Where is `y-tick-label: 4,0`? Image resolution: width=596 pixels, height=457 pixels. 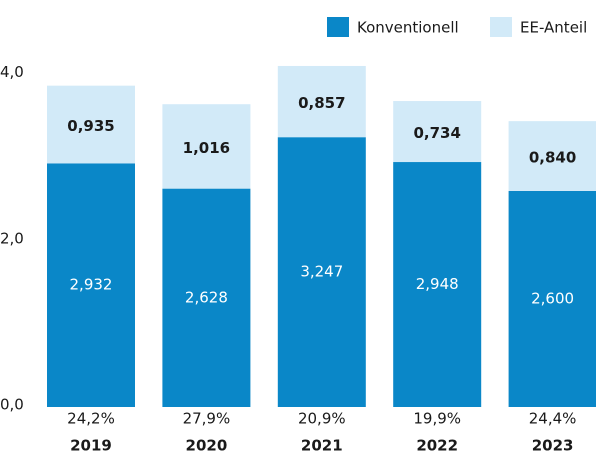 y-tick-label: 4,0 is located at coordinates (12, 72).